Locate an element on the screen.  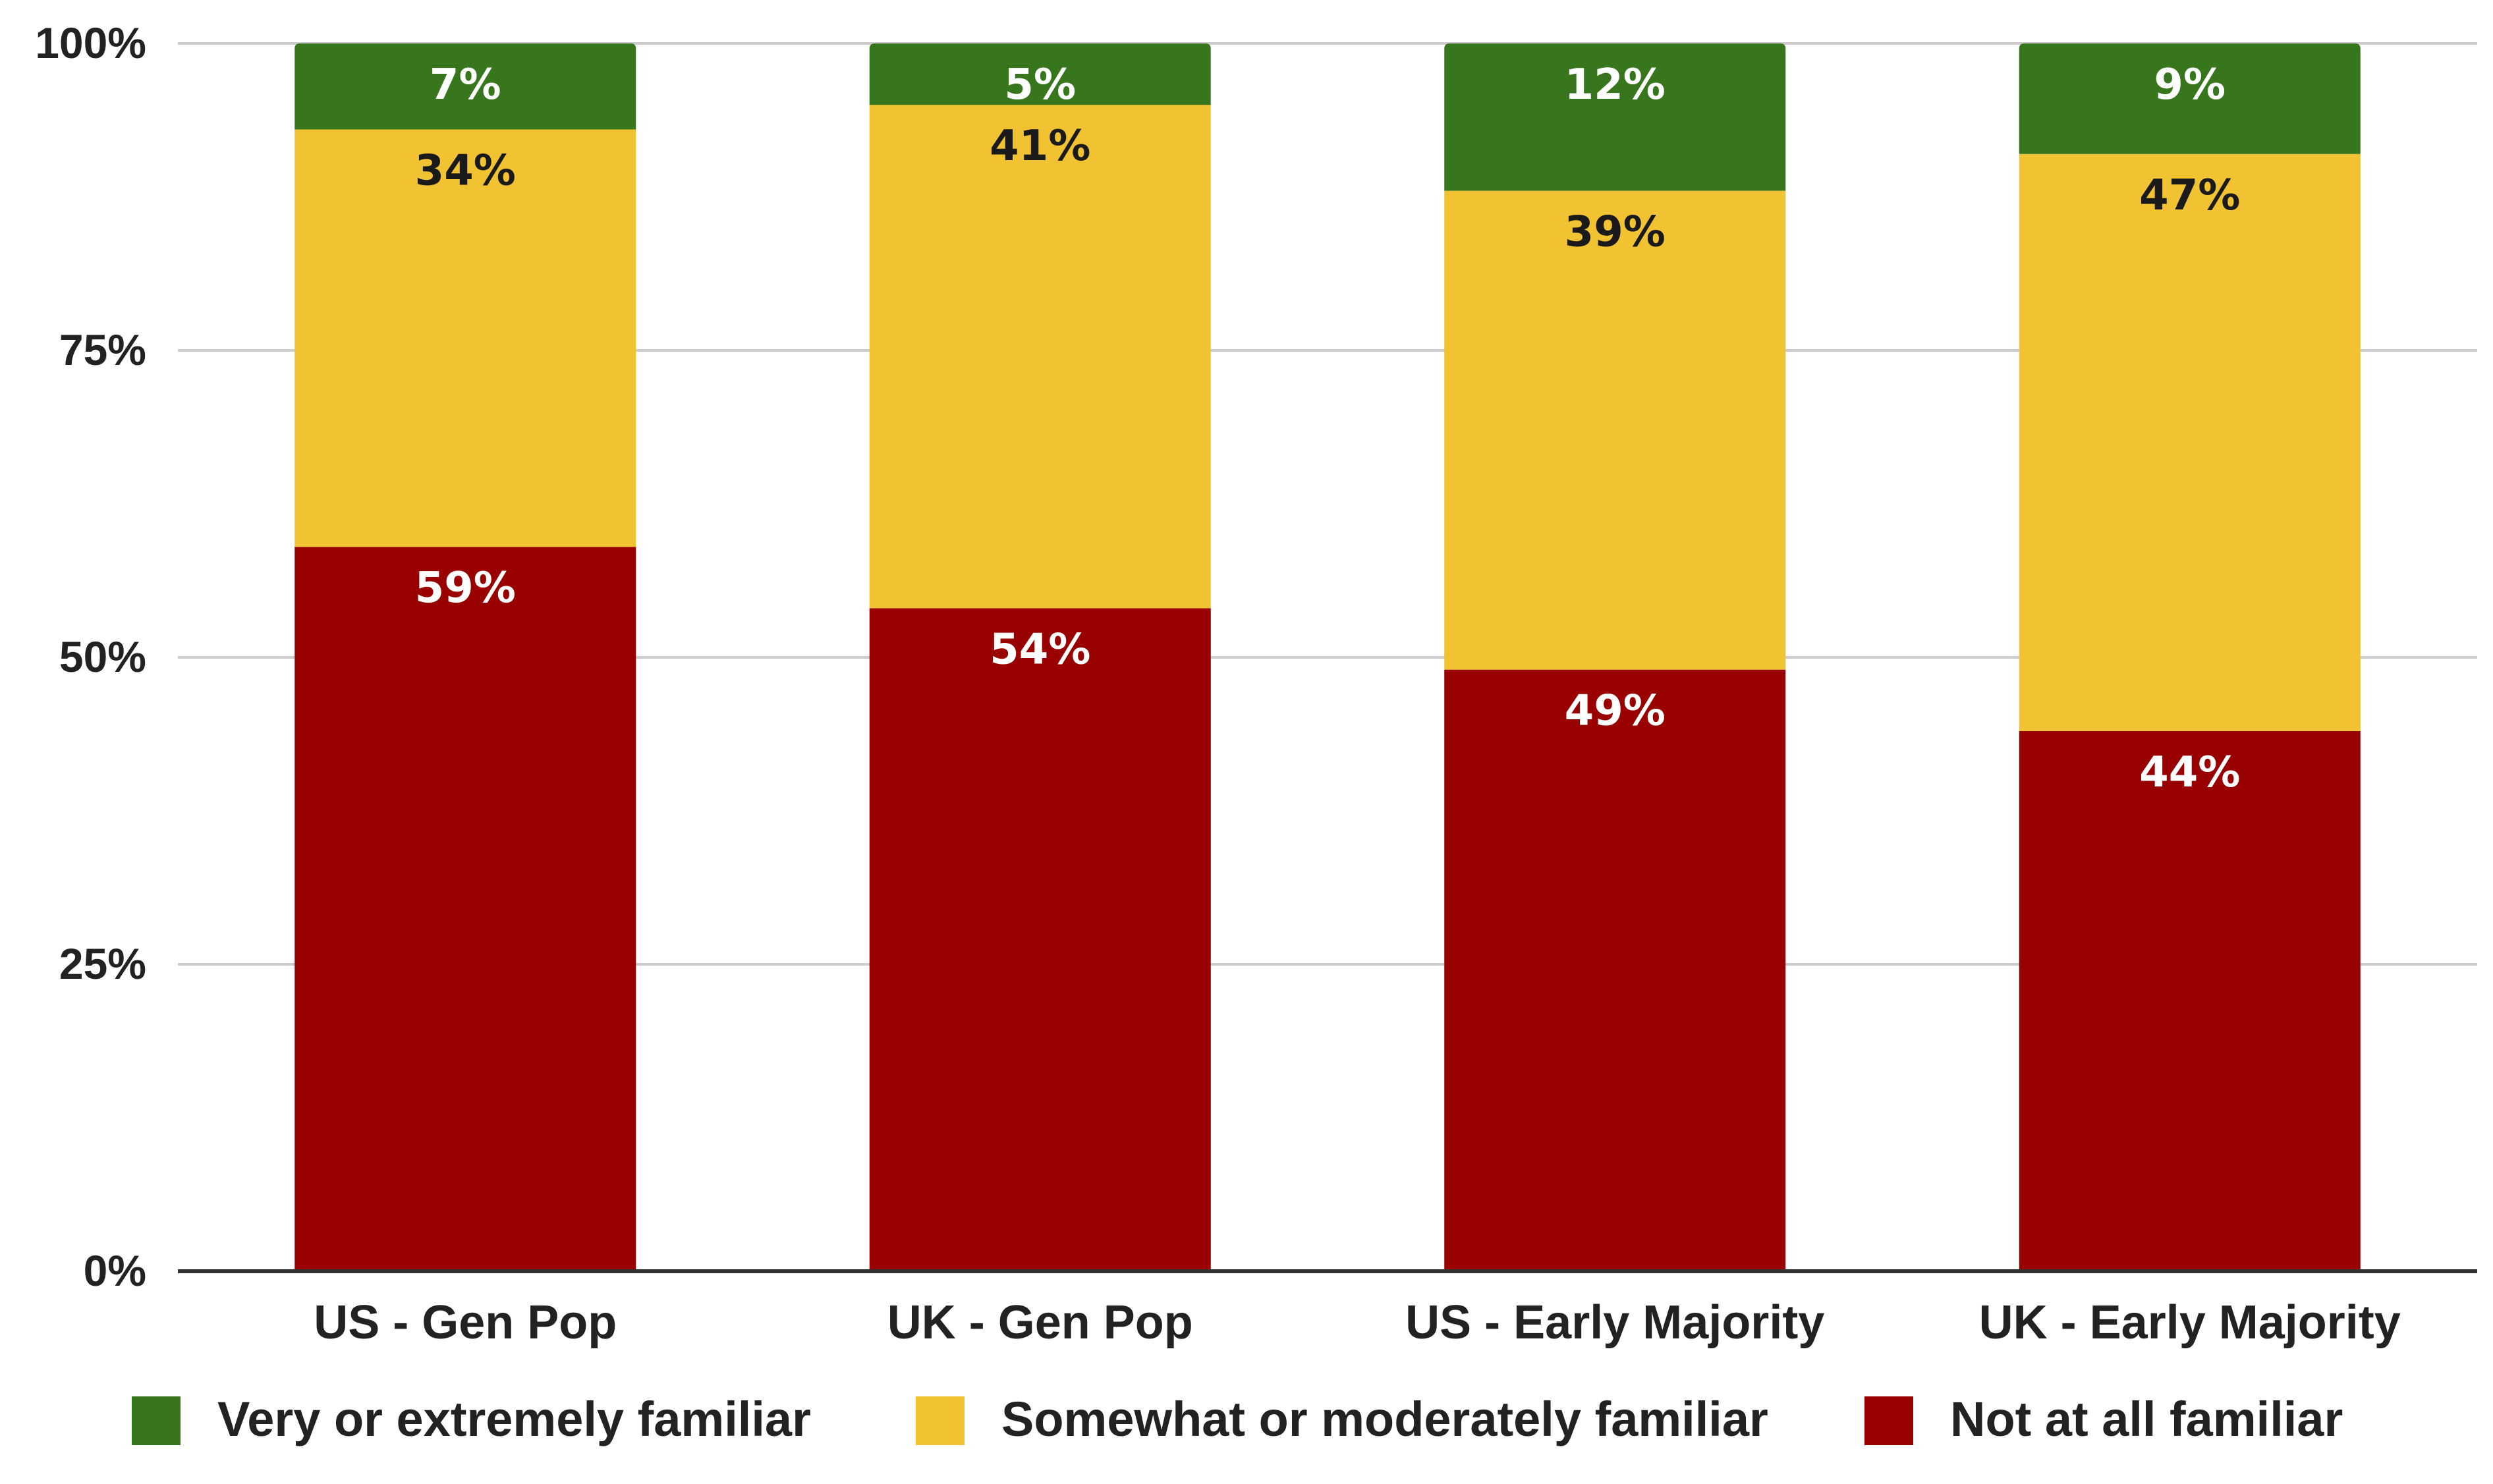
x-category-label: US - Gen Pop is located at coordinates (466, 1322).